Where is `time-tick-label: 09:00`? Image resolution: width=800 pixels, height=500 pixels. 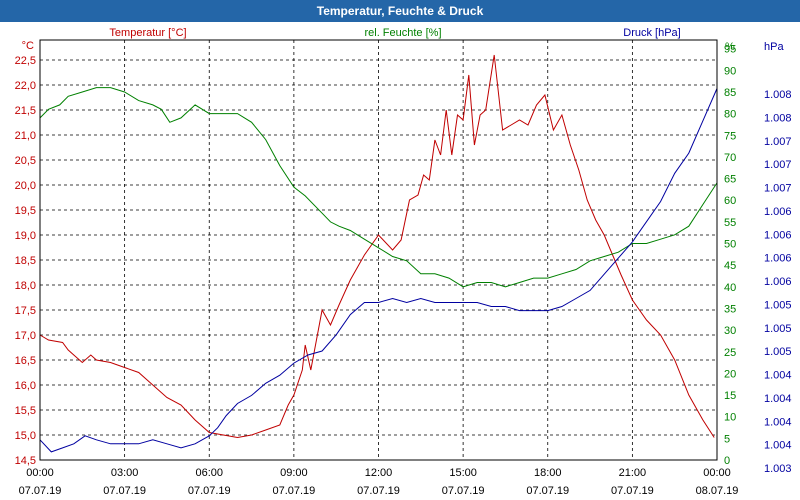 time-tick-label: 09:00 is located at coordinates (294, 473).